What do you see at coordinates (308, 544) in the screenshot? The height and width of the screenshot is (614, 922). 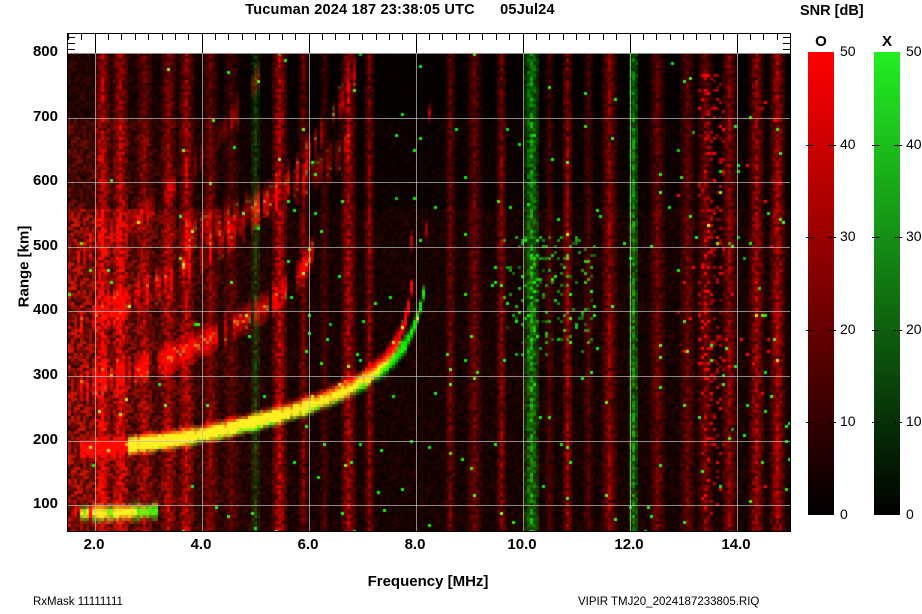 I see `x-axis-tick-label: 6.0` at bounding box center [308, 544].